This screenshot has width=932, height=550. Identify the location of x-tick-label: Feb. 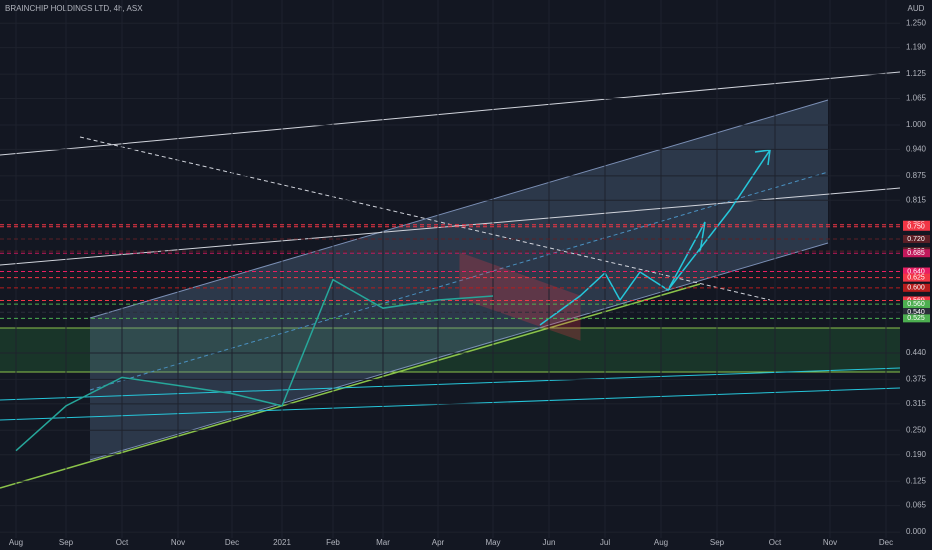
(333, 542).